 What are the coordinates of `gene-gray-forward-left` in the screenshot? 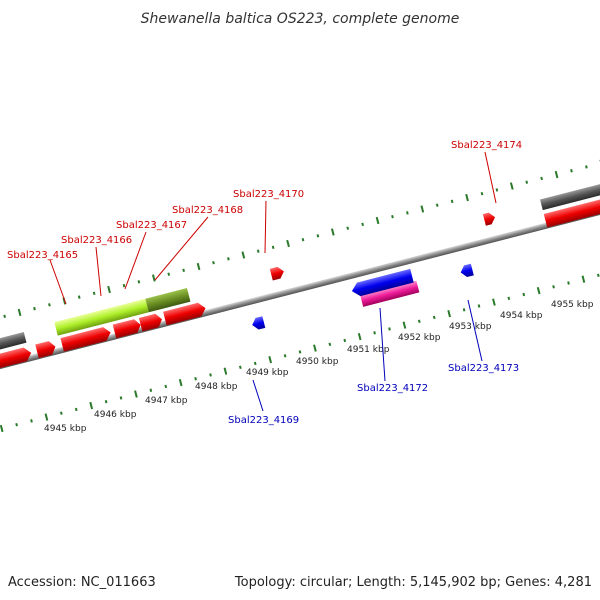 It's located at (13, 343).